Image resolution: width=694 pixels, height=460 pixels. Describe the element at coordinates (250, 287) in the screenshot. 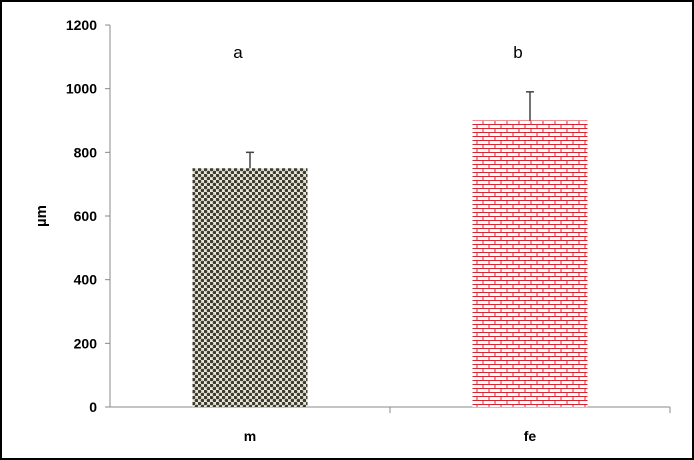

I see `bar-m` at that location.